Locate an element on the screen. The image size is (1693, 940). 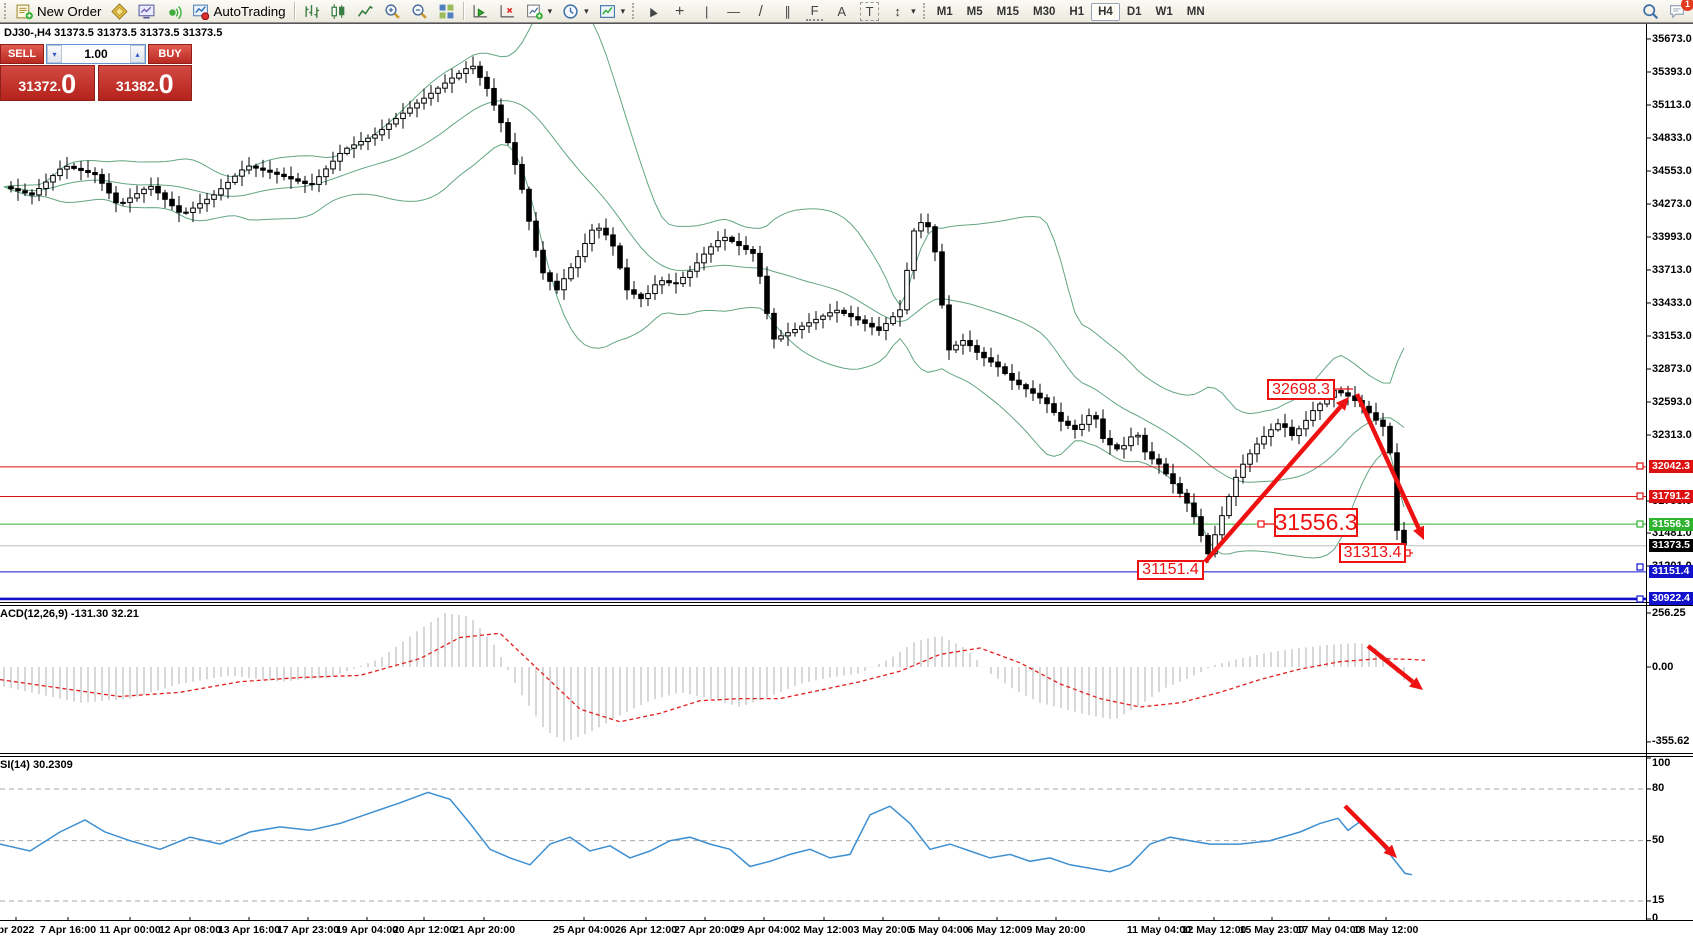
text-label-tool-button: T is located at coordinates (869, 11).